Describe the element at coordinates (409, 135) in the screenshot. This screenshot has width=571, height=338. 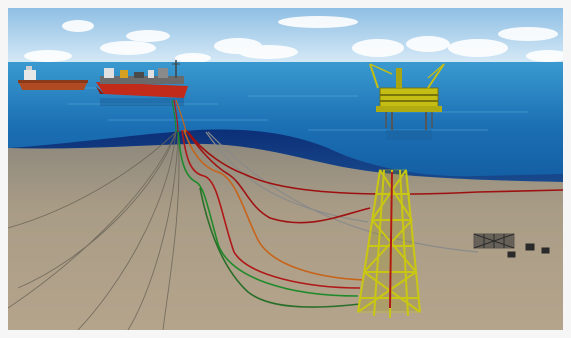
I see `platform-reflection` at that location.